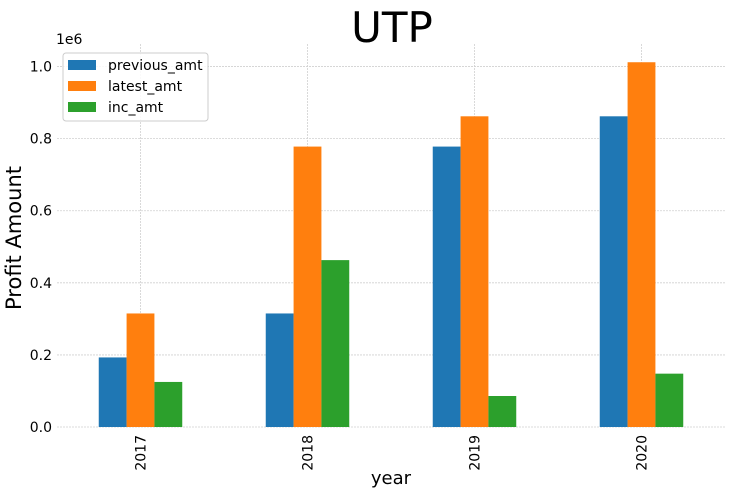 The height and width of the screenshot is (492, 732). I want to click on x-tick-label: 2017, so click(142, 453).